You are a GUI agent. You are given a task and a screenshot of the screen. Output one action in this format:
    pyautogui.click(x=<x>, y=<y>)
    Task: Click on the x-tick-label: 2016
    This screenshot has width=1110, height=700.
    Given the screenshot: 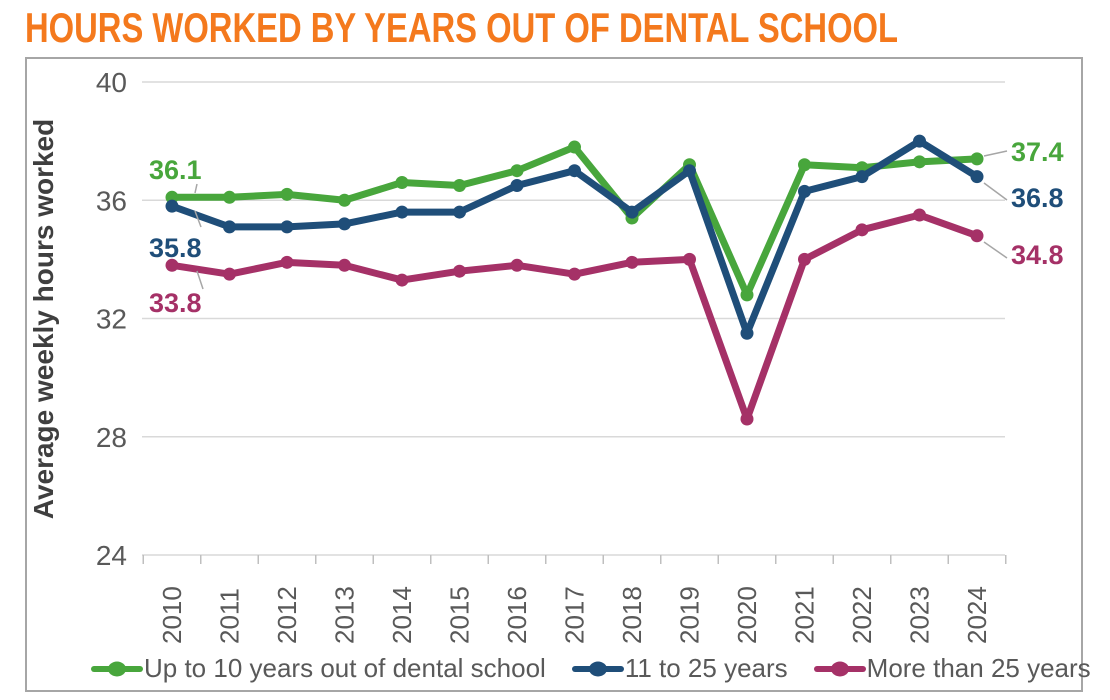 What is the action you would take?
    pyautogui.click(x=517, y=615)
    